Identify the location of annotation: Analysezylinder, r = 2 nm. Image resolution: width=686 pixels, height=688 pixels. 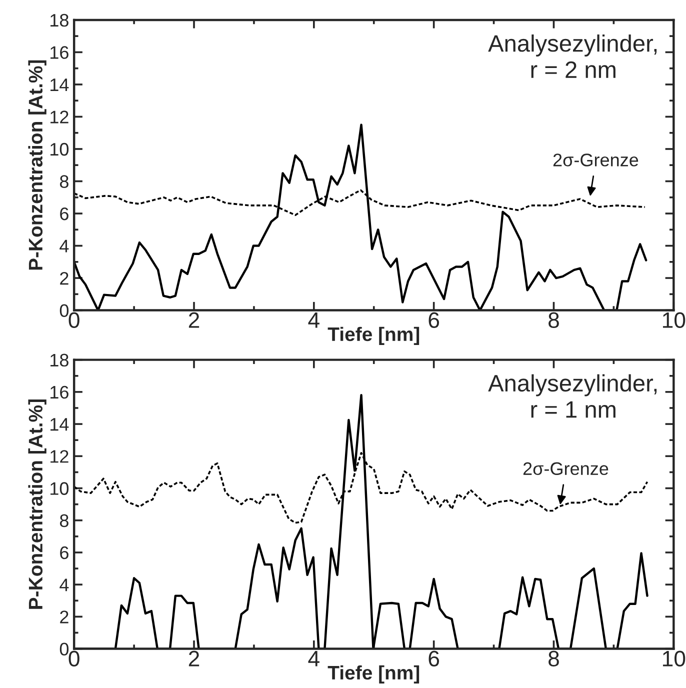
(572, 56).